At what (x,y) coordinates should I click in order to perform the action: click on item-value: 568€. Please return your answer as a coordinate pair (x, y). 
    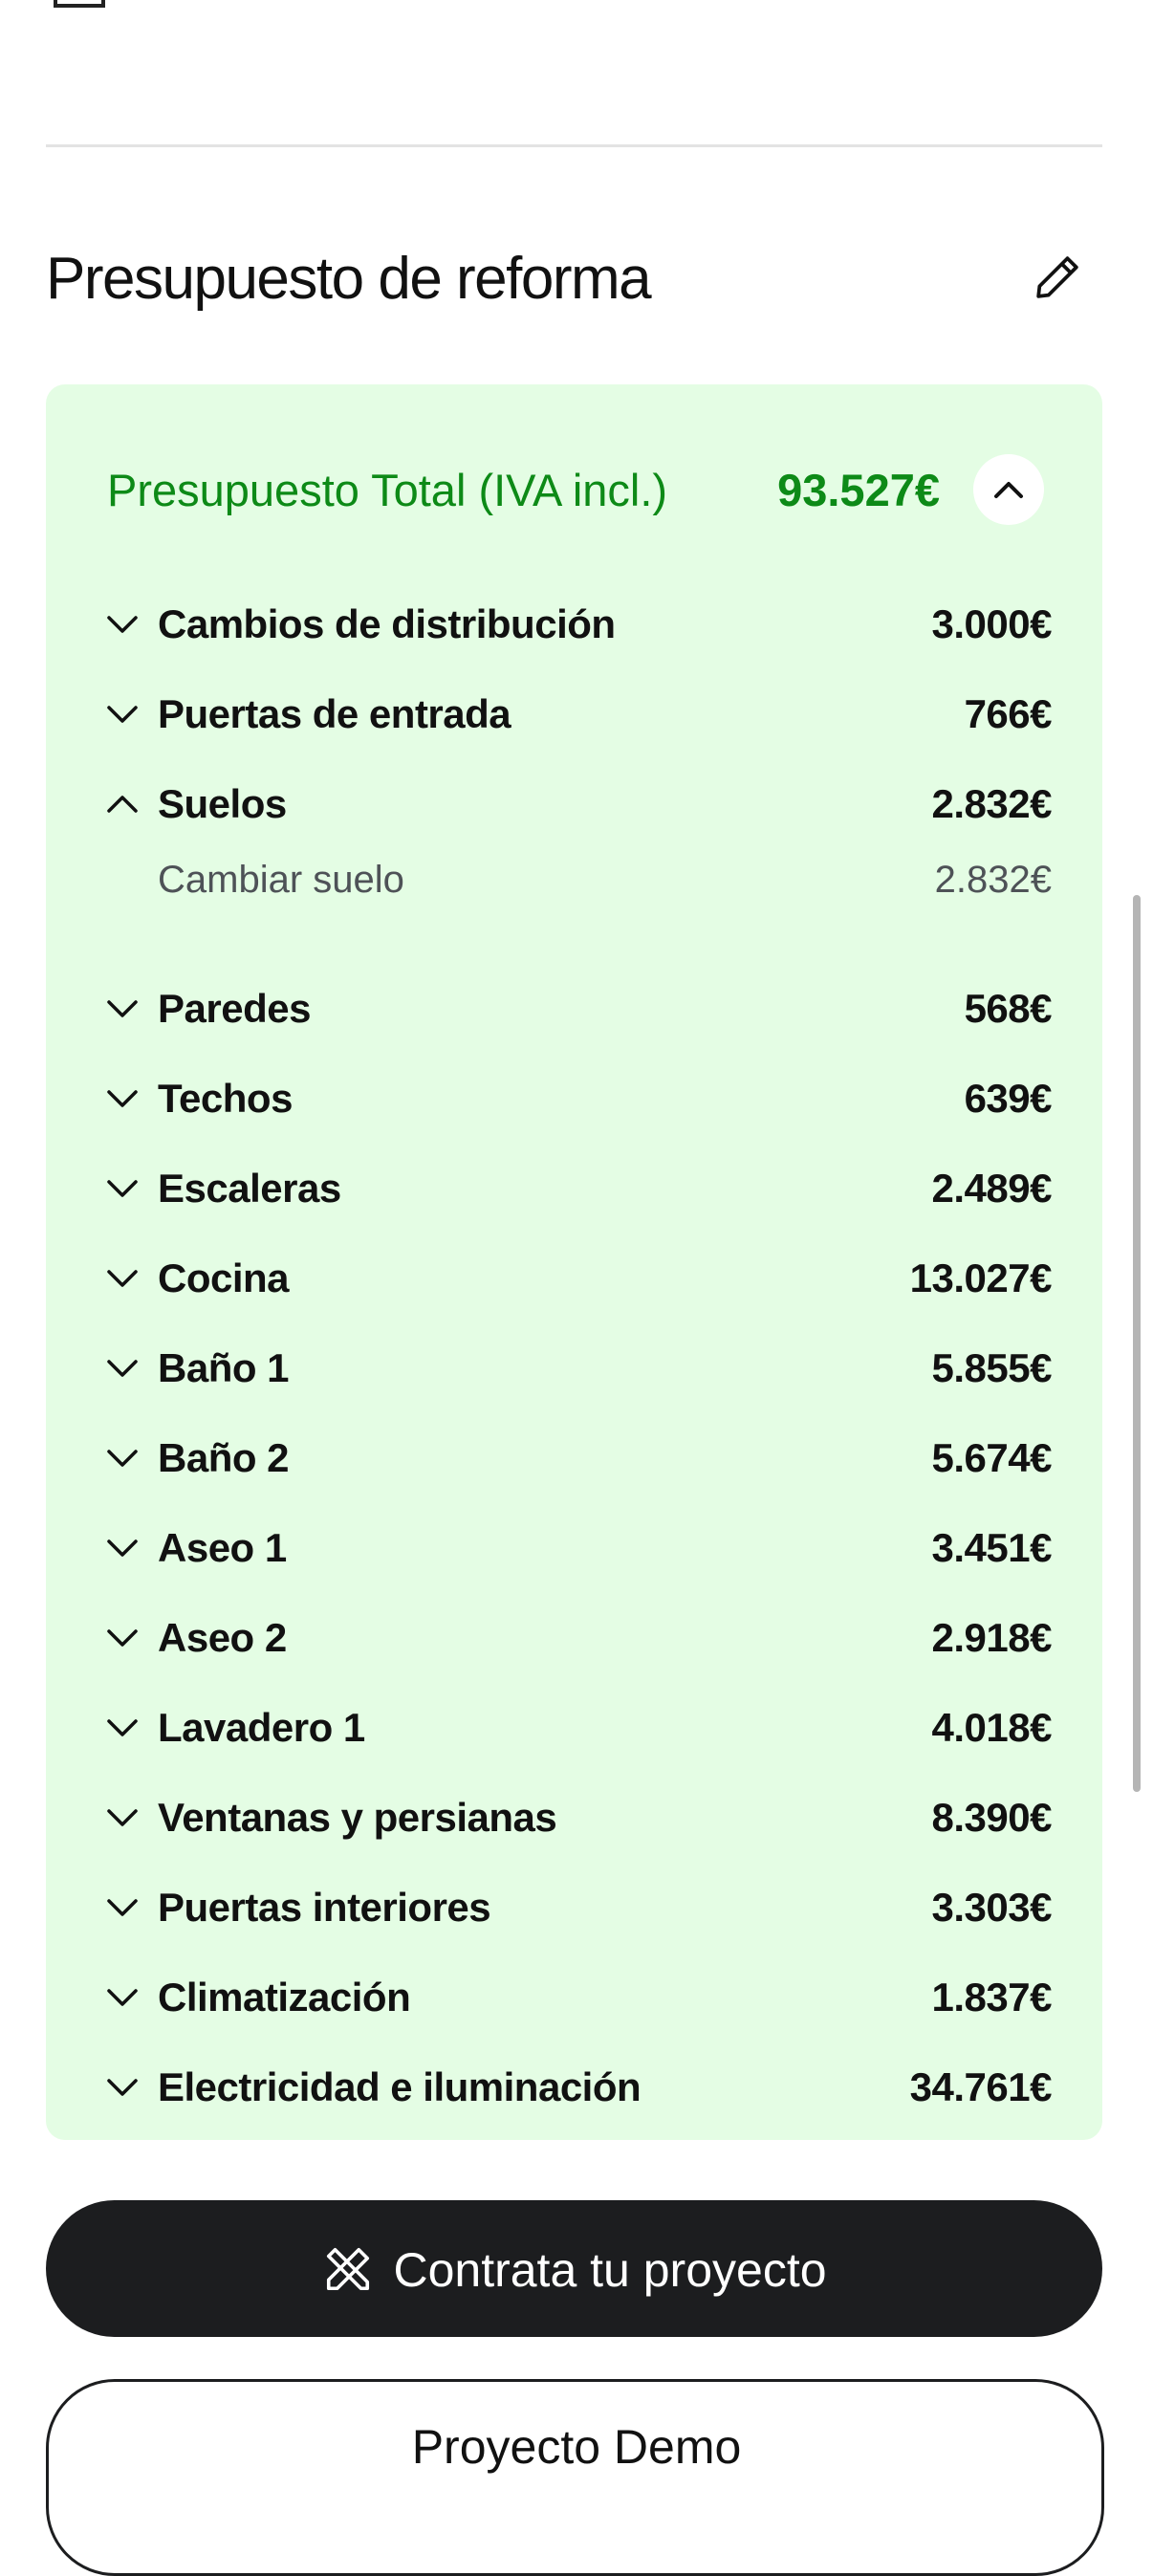
    Looking at the image, I should click on (1009, 1008).